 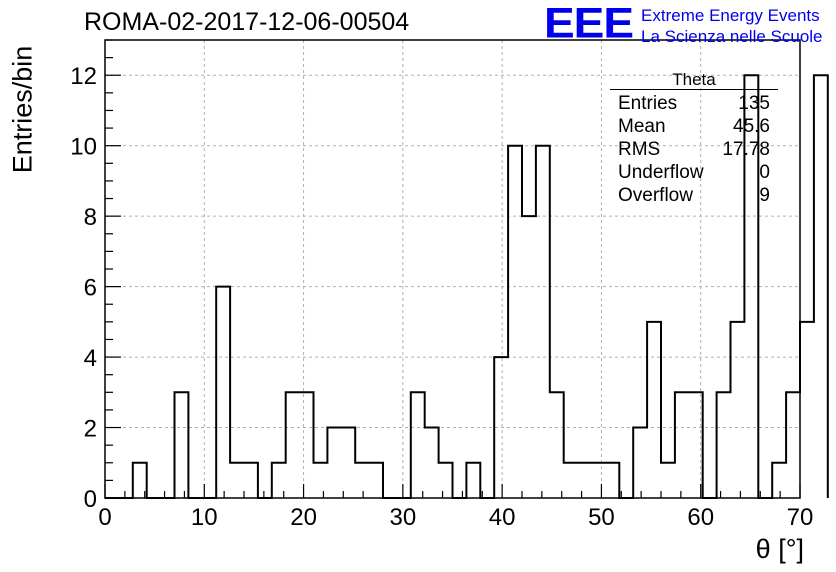 I want to click on y-tick-label: 8, so click(x=90, y=217).